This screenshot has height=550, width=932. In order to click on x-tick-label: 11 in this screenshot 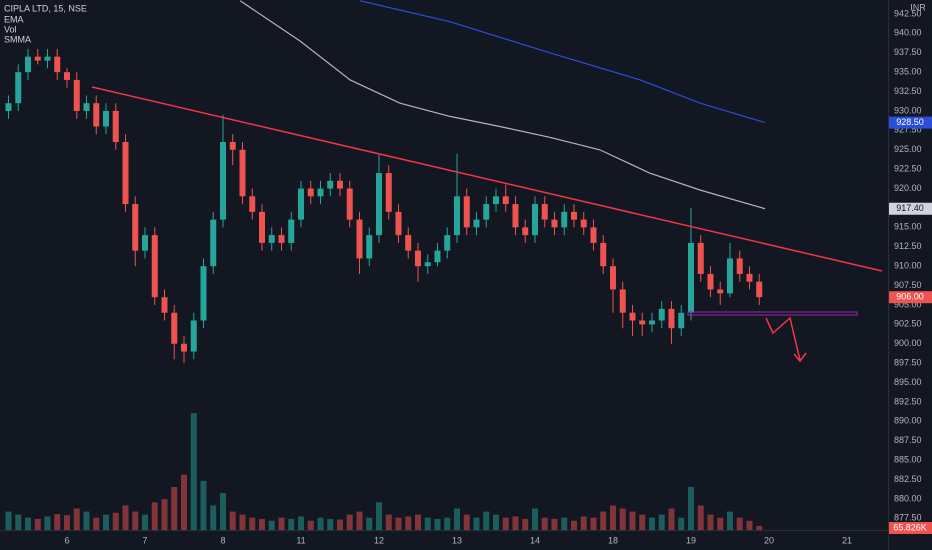, I will do `click(300, 540)`.